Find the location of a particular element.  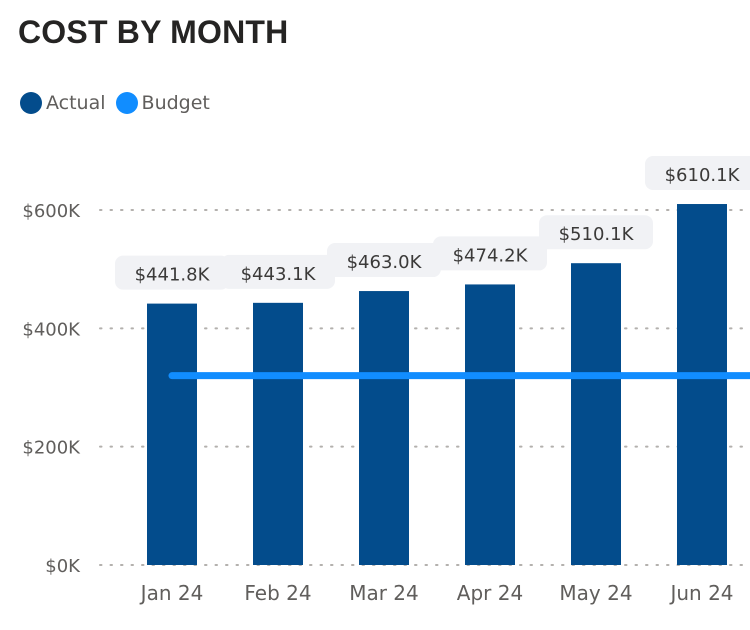

data-label: $510.1K is located at coordinates (597, 234).